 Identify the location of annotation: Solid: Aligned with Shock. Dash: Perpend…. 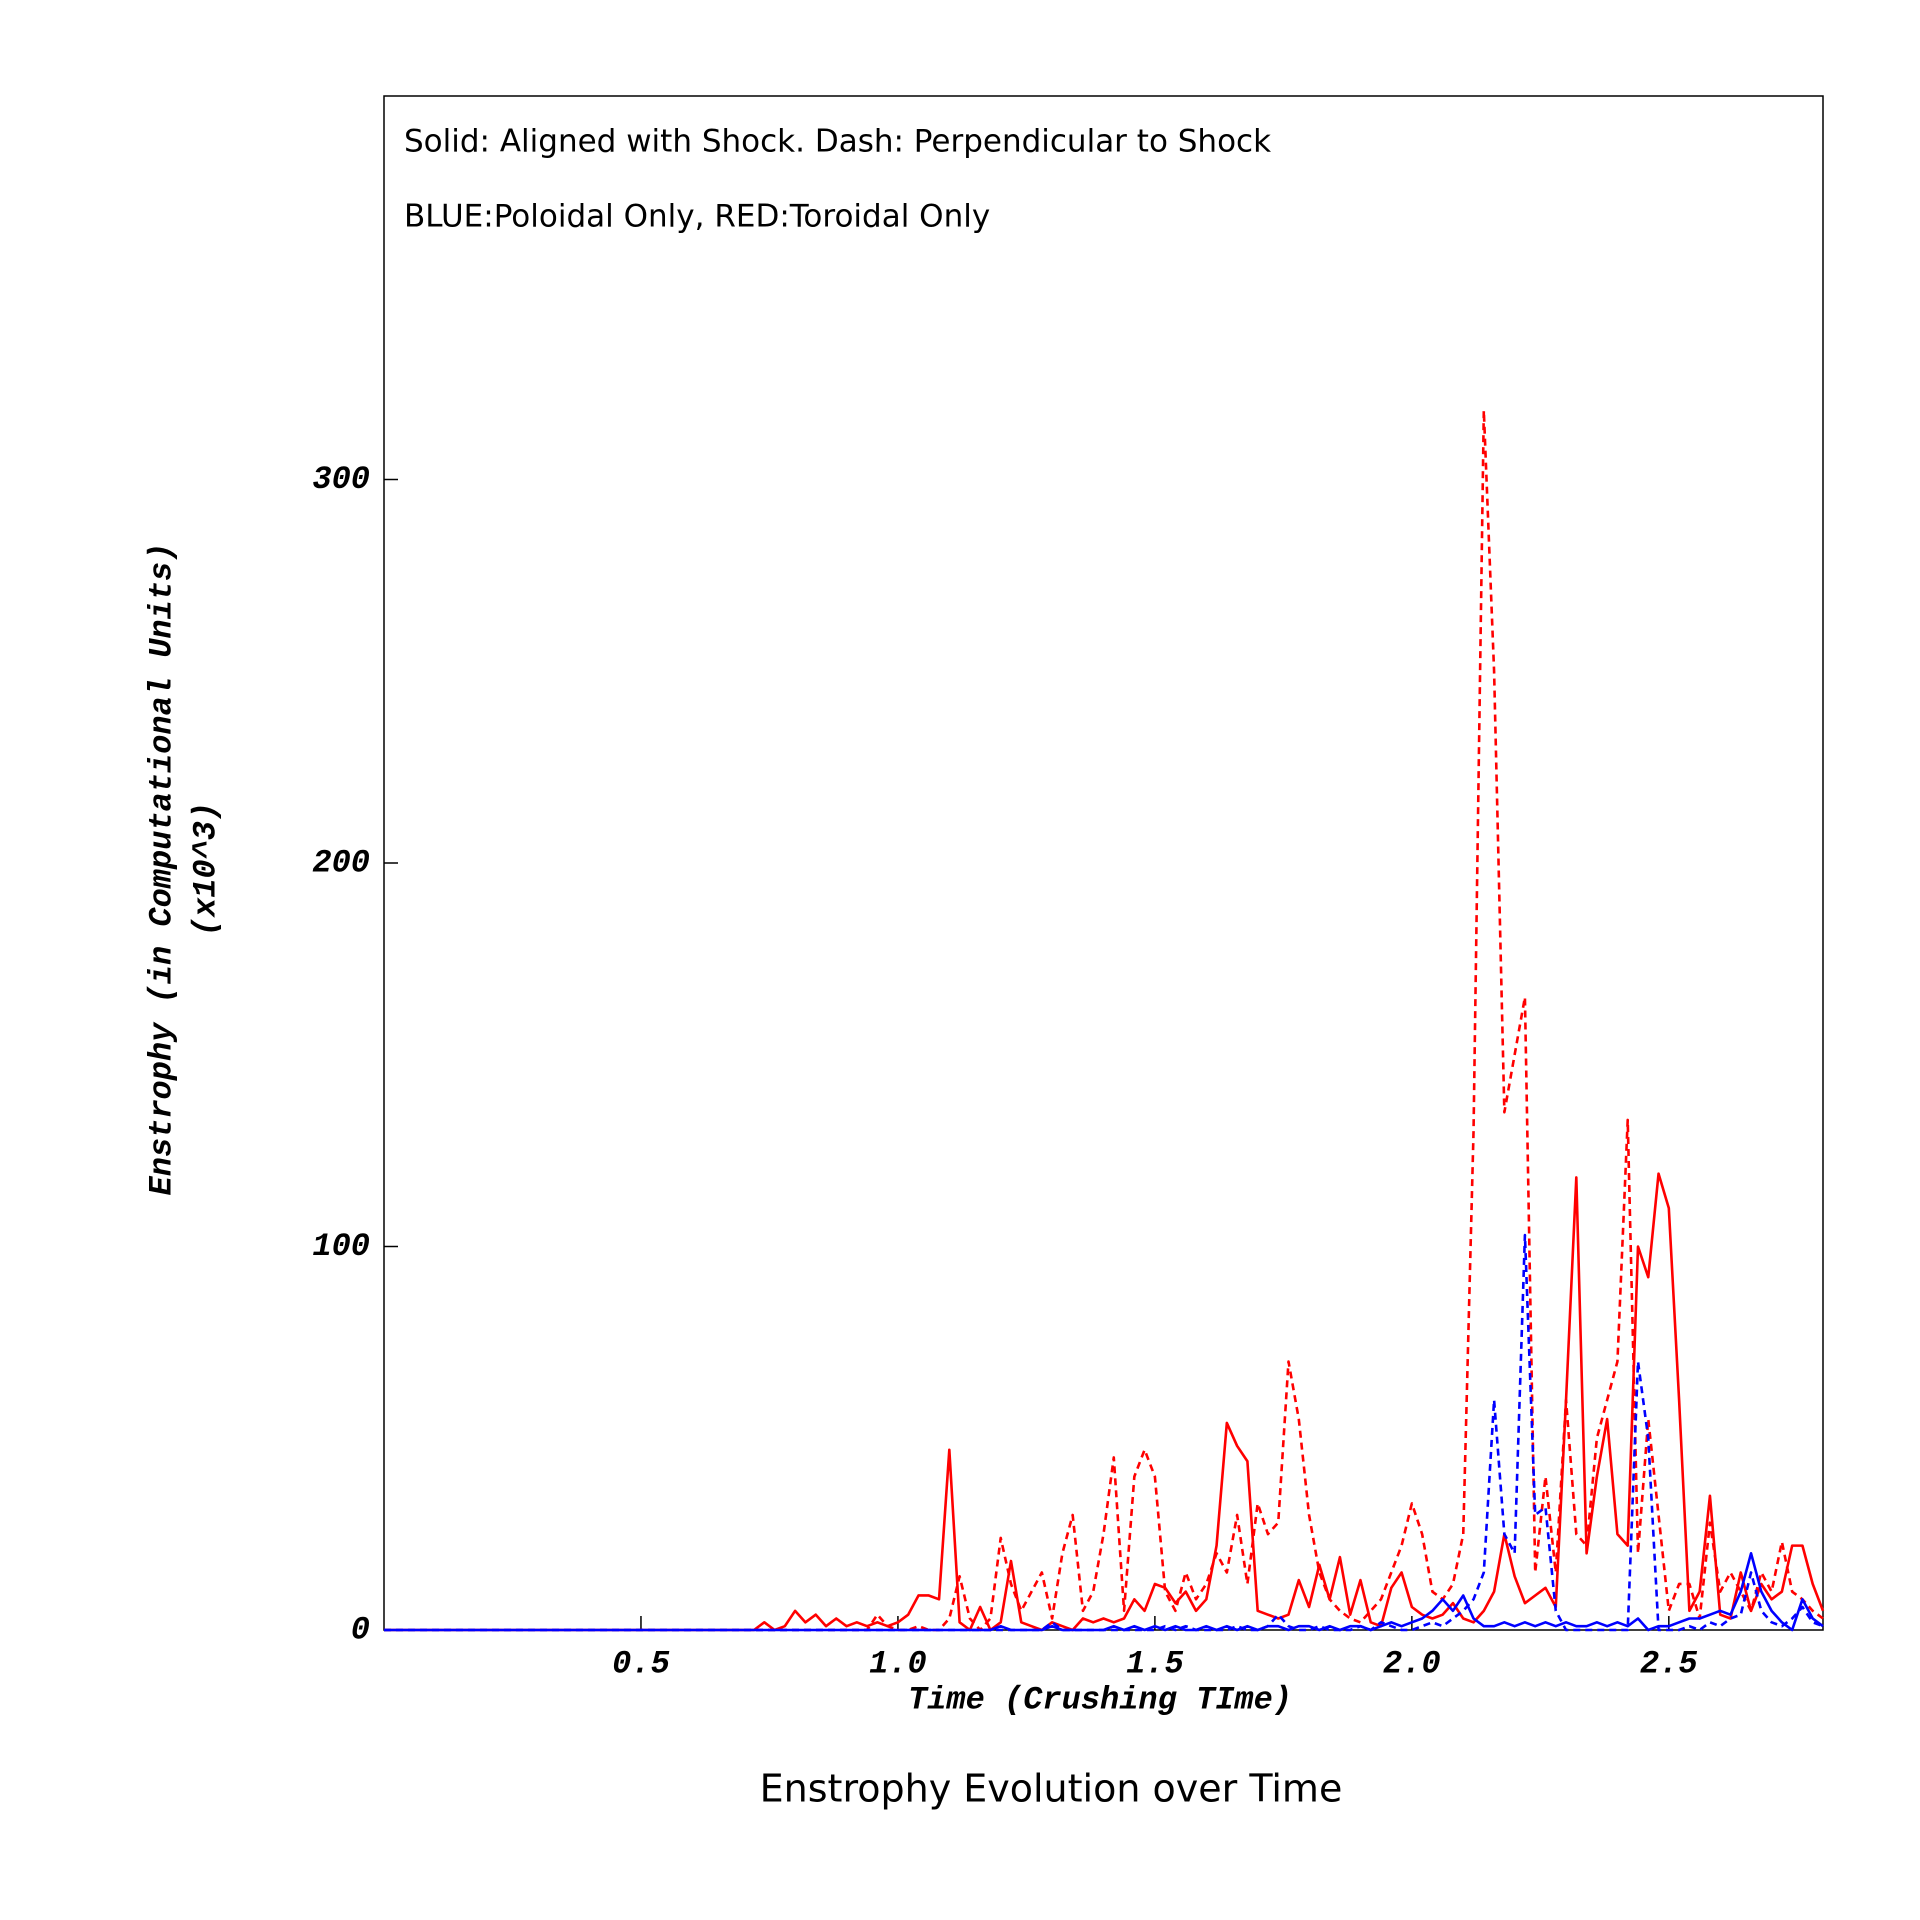
(837, 142).